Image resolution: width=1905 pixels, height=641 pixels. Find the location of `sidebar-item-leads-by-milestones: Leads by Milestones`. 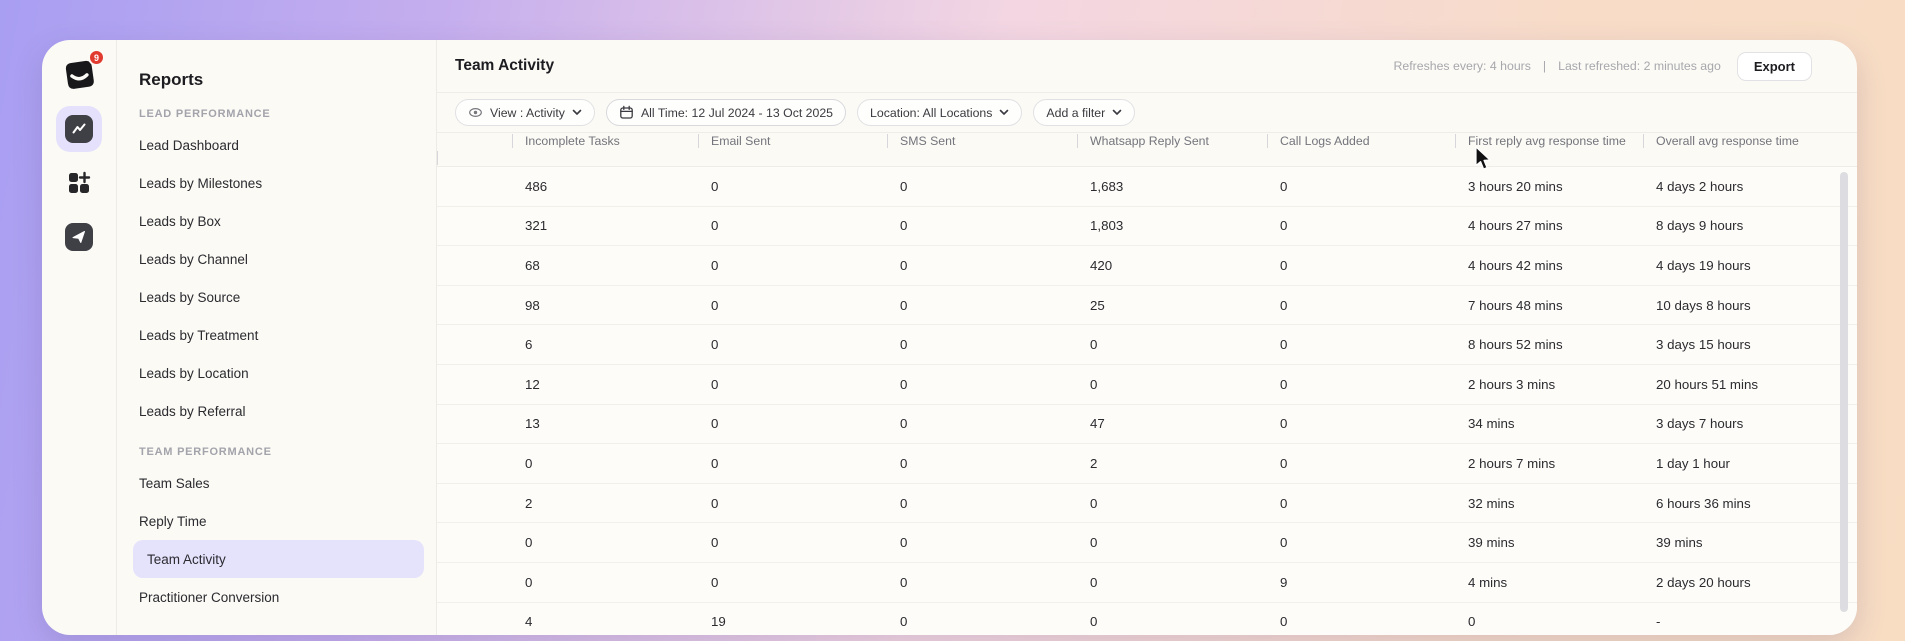

sidebar-item-leads-by-milestones: Leads by Milestones is located at coordinates (201, 183).